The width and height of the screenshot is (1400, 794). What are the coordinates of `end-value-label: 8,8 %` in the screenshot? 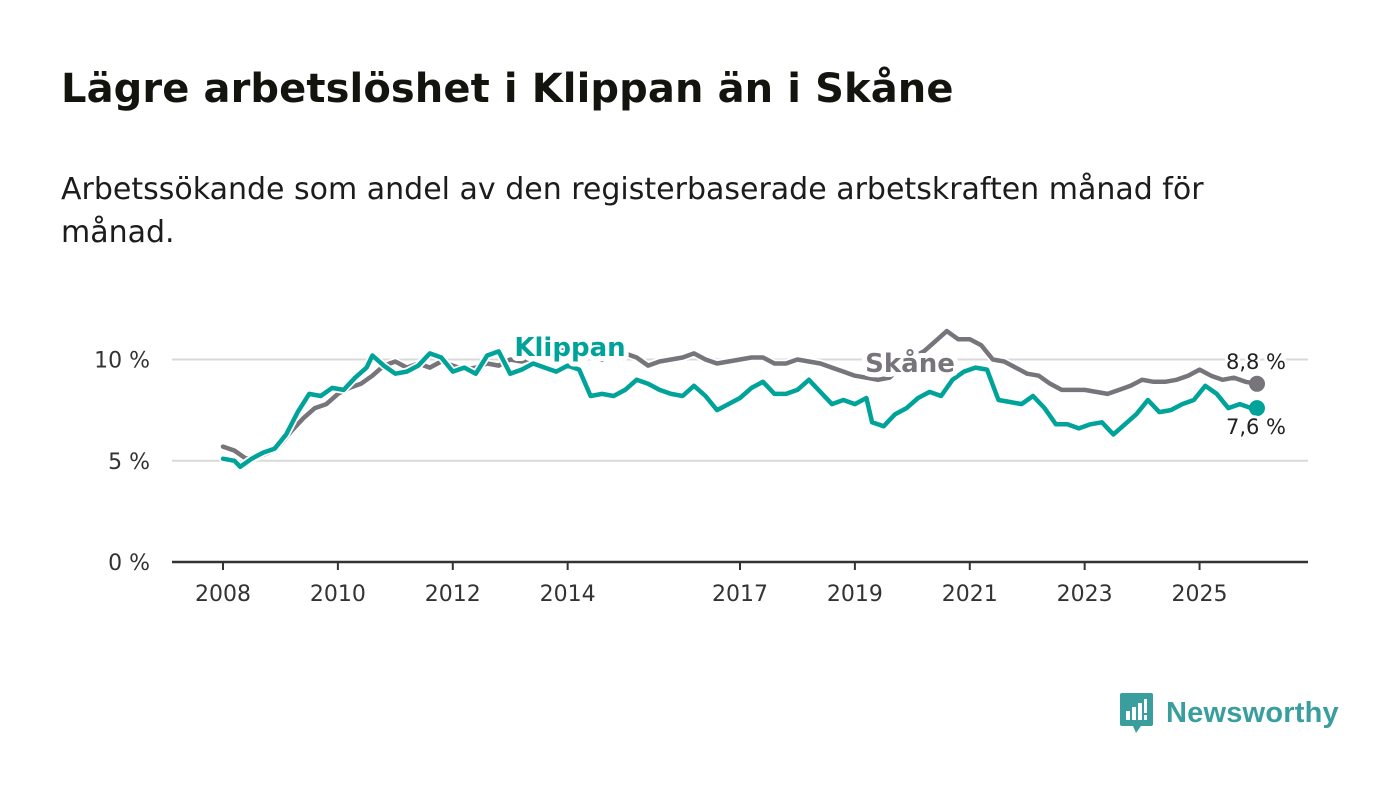 It's located at (1256, 362).